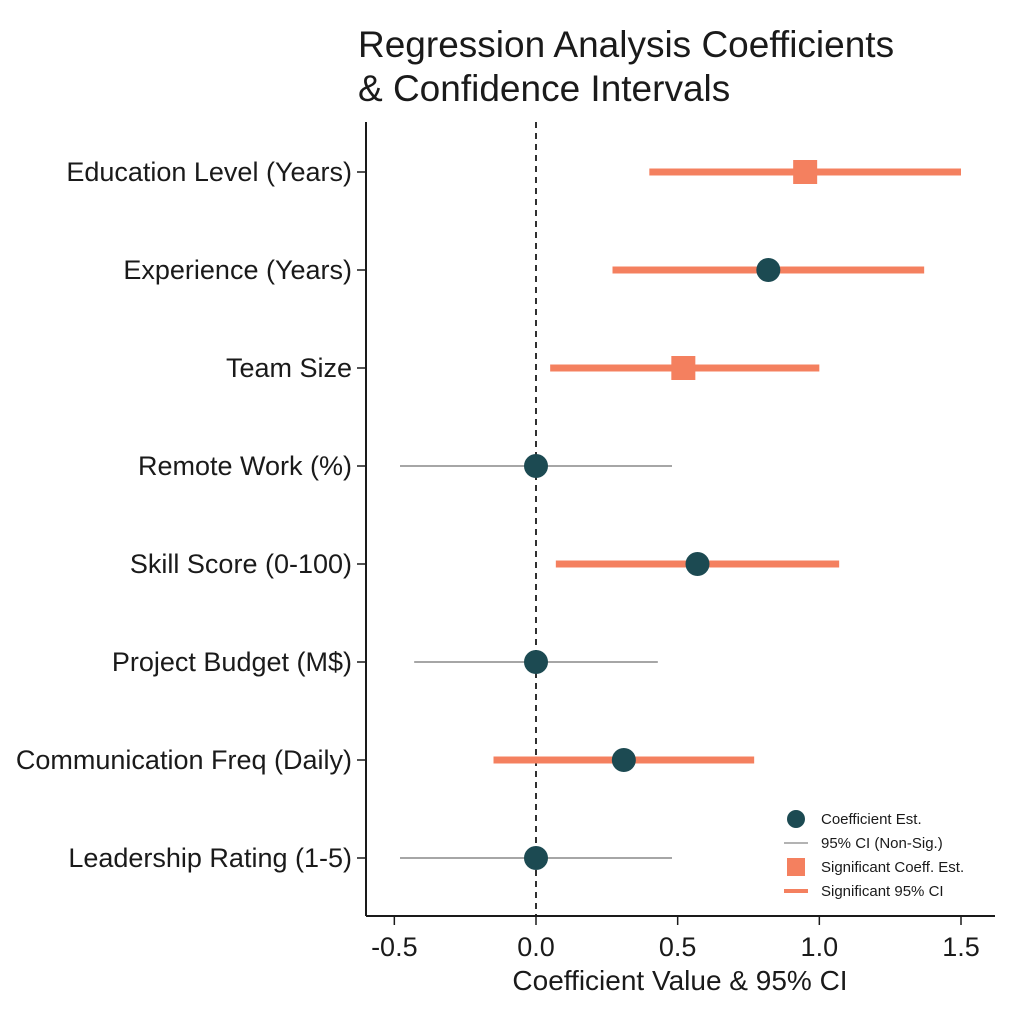 The width and height of the screenshot is (1024, 1024). Describe the element at coordinates (232, 662) in the screenshot. I see `y-tick-label: Project Budget (M$)` at that location.